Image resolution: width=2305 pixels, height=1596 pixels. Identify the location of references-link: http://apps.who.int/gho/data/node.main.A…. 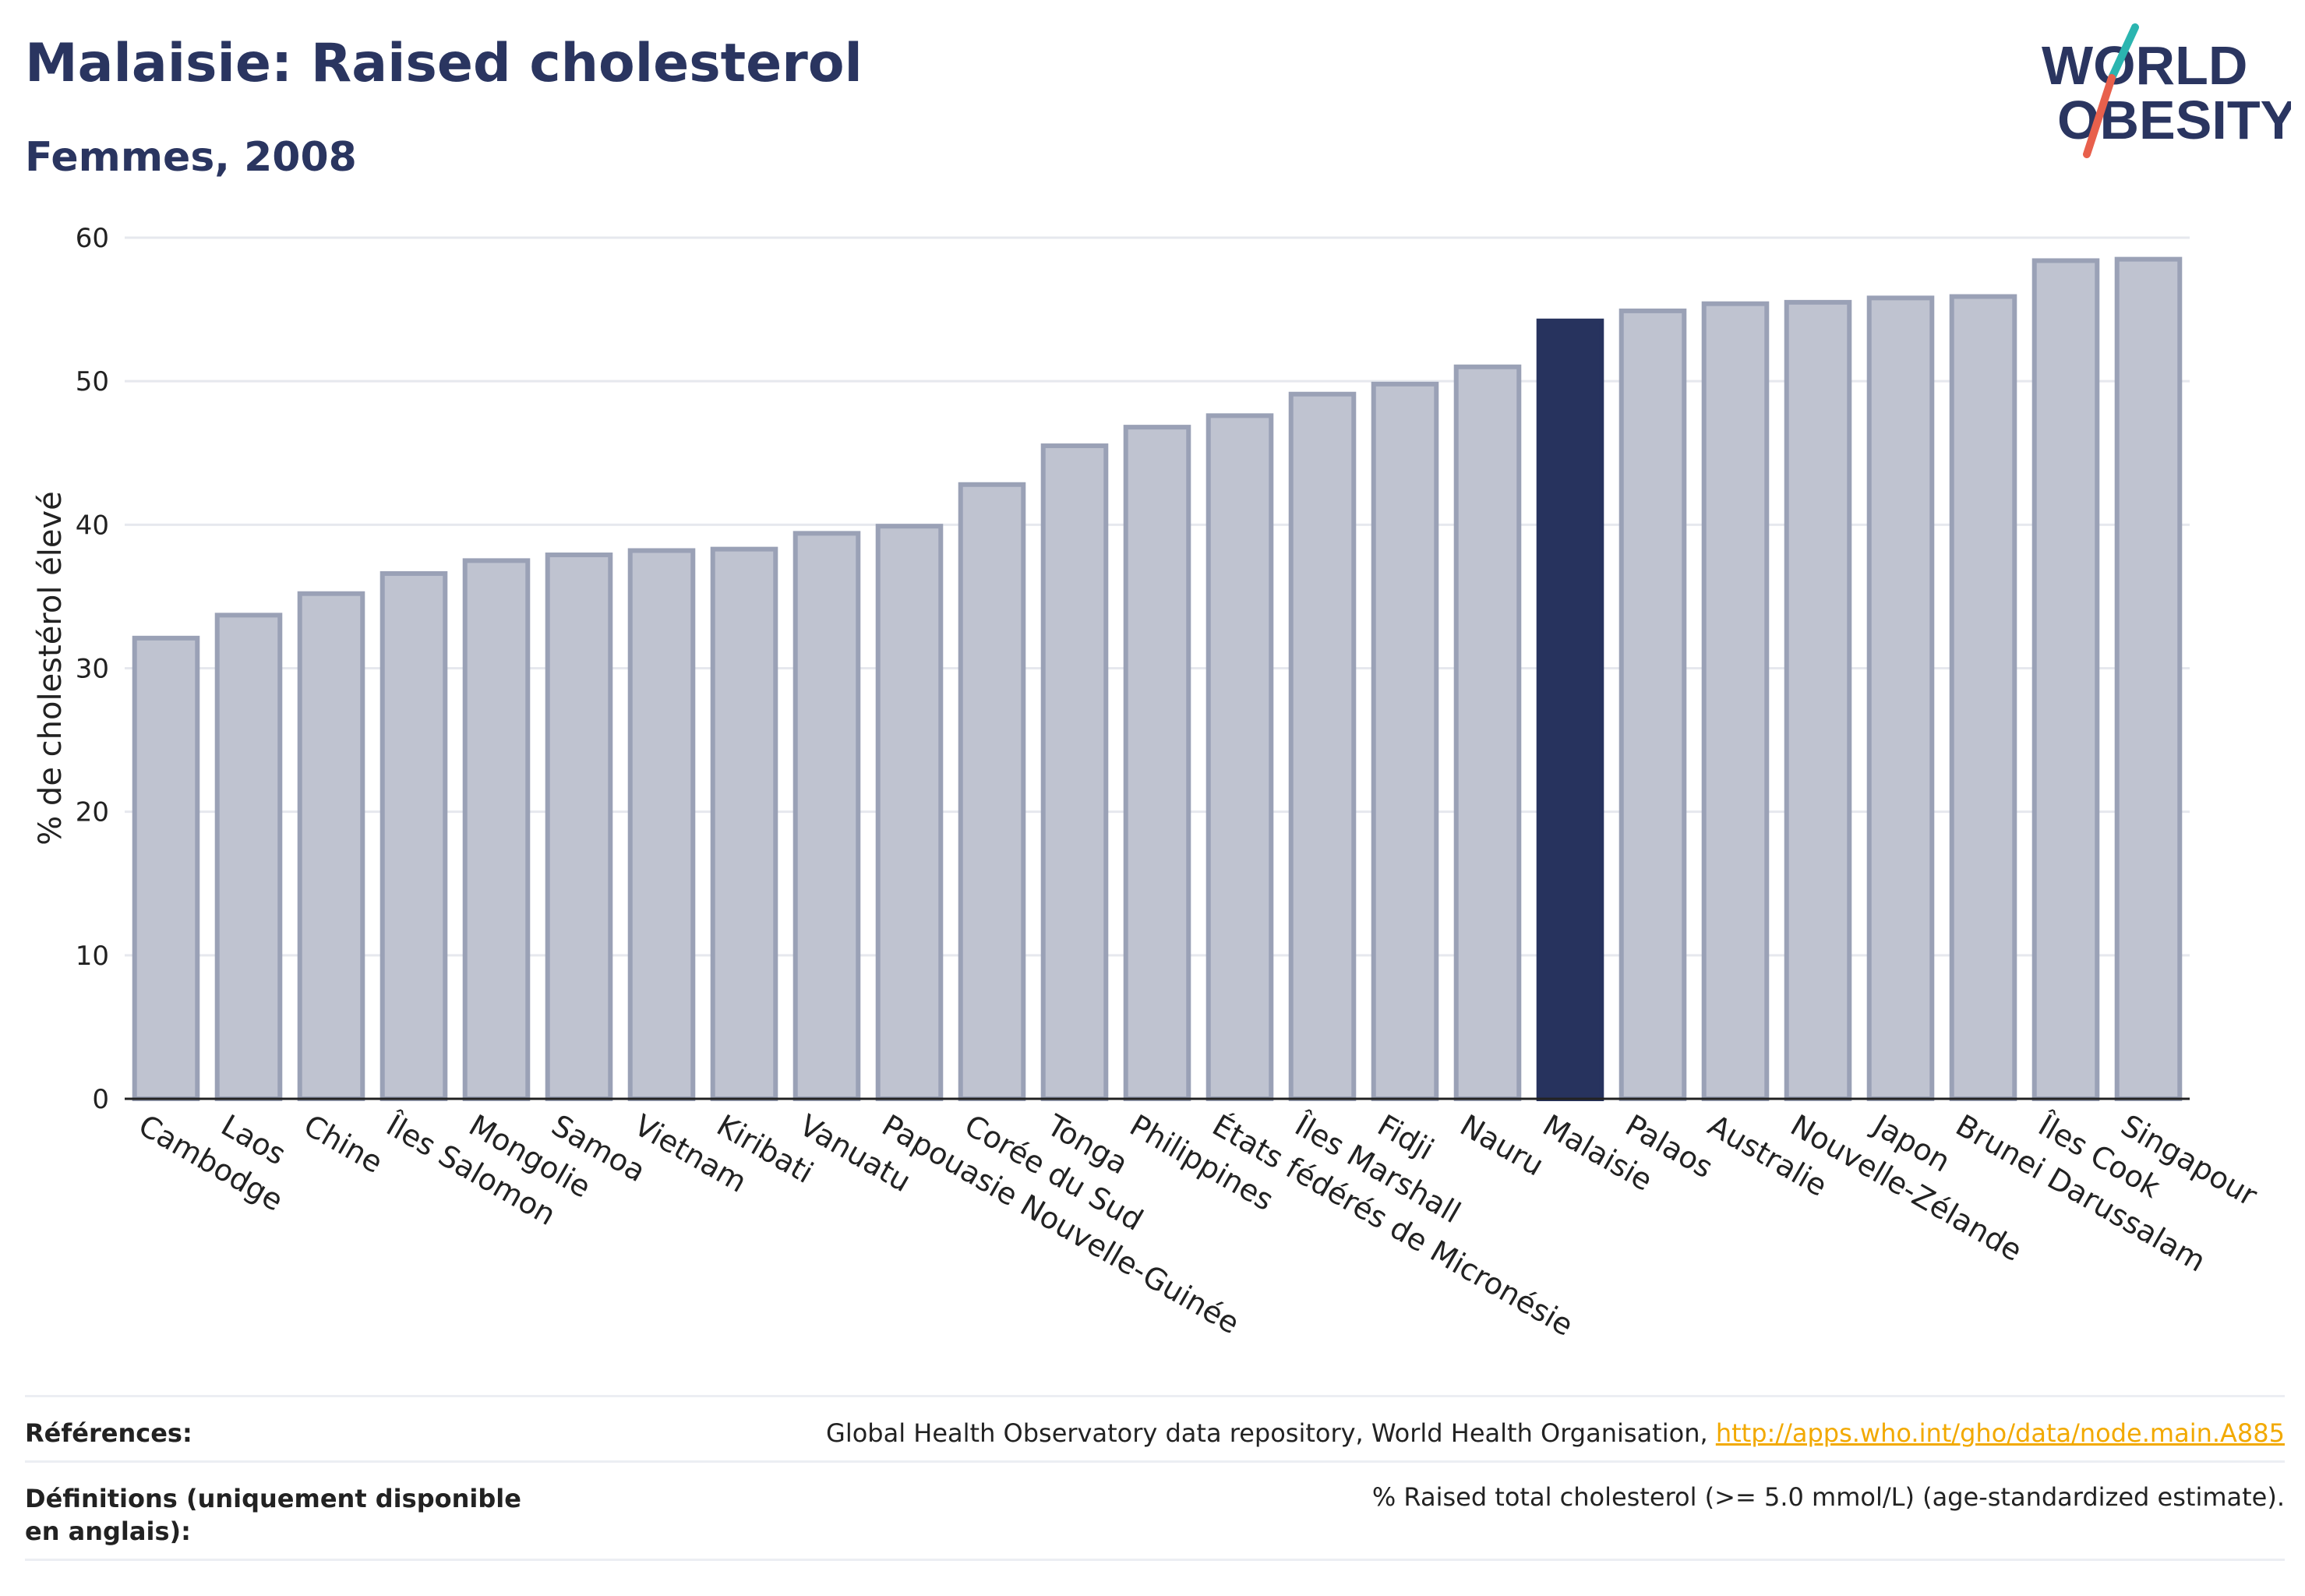
(2000, 1433).